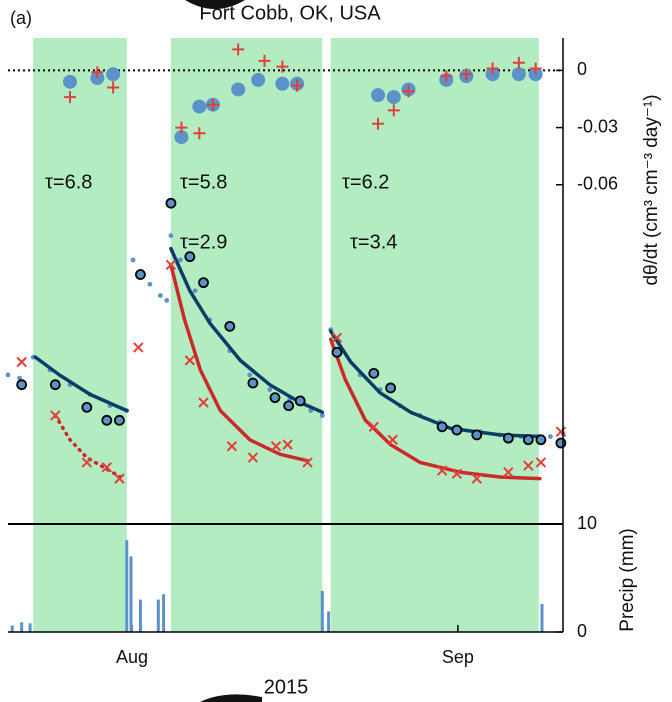 The image size is (672, 702). Describe the element at coordinates (458, 657) in the screenshot. I see `x-tick-label: Sep` at that location.